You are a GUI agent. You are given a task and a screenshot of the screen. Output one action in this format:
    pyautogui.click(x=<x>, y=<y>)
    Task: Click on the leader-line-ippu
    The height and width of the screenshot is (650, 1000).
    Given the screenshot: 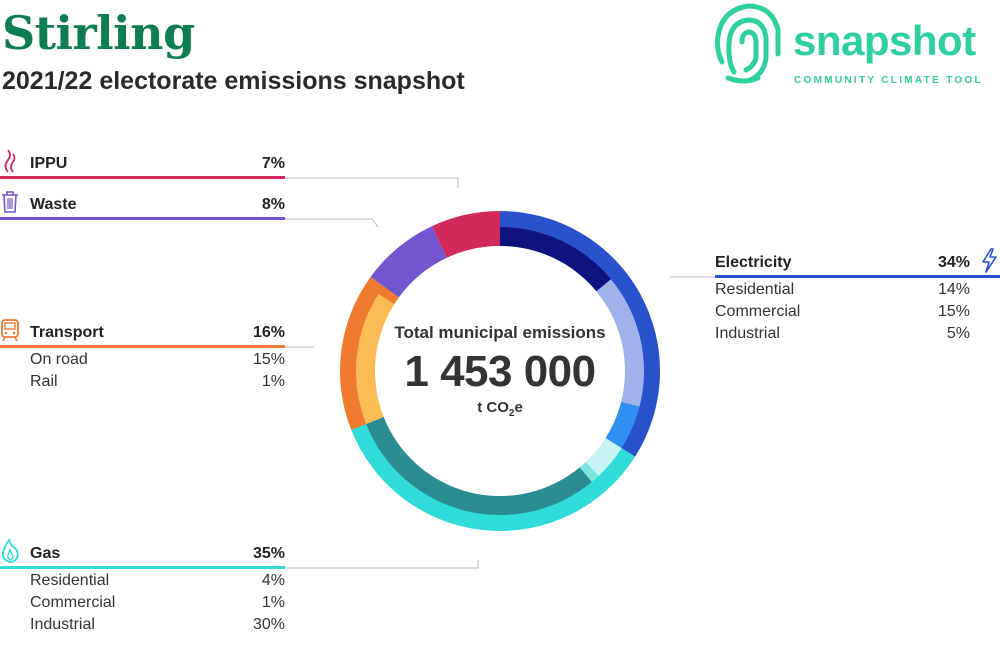 What is the action you would take?
    pyautogui.click(x=372, y=182)
    